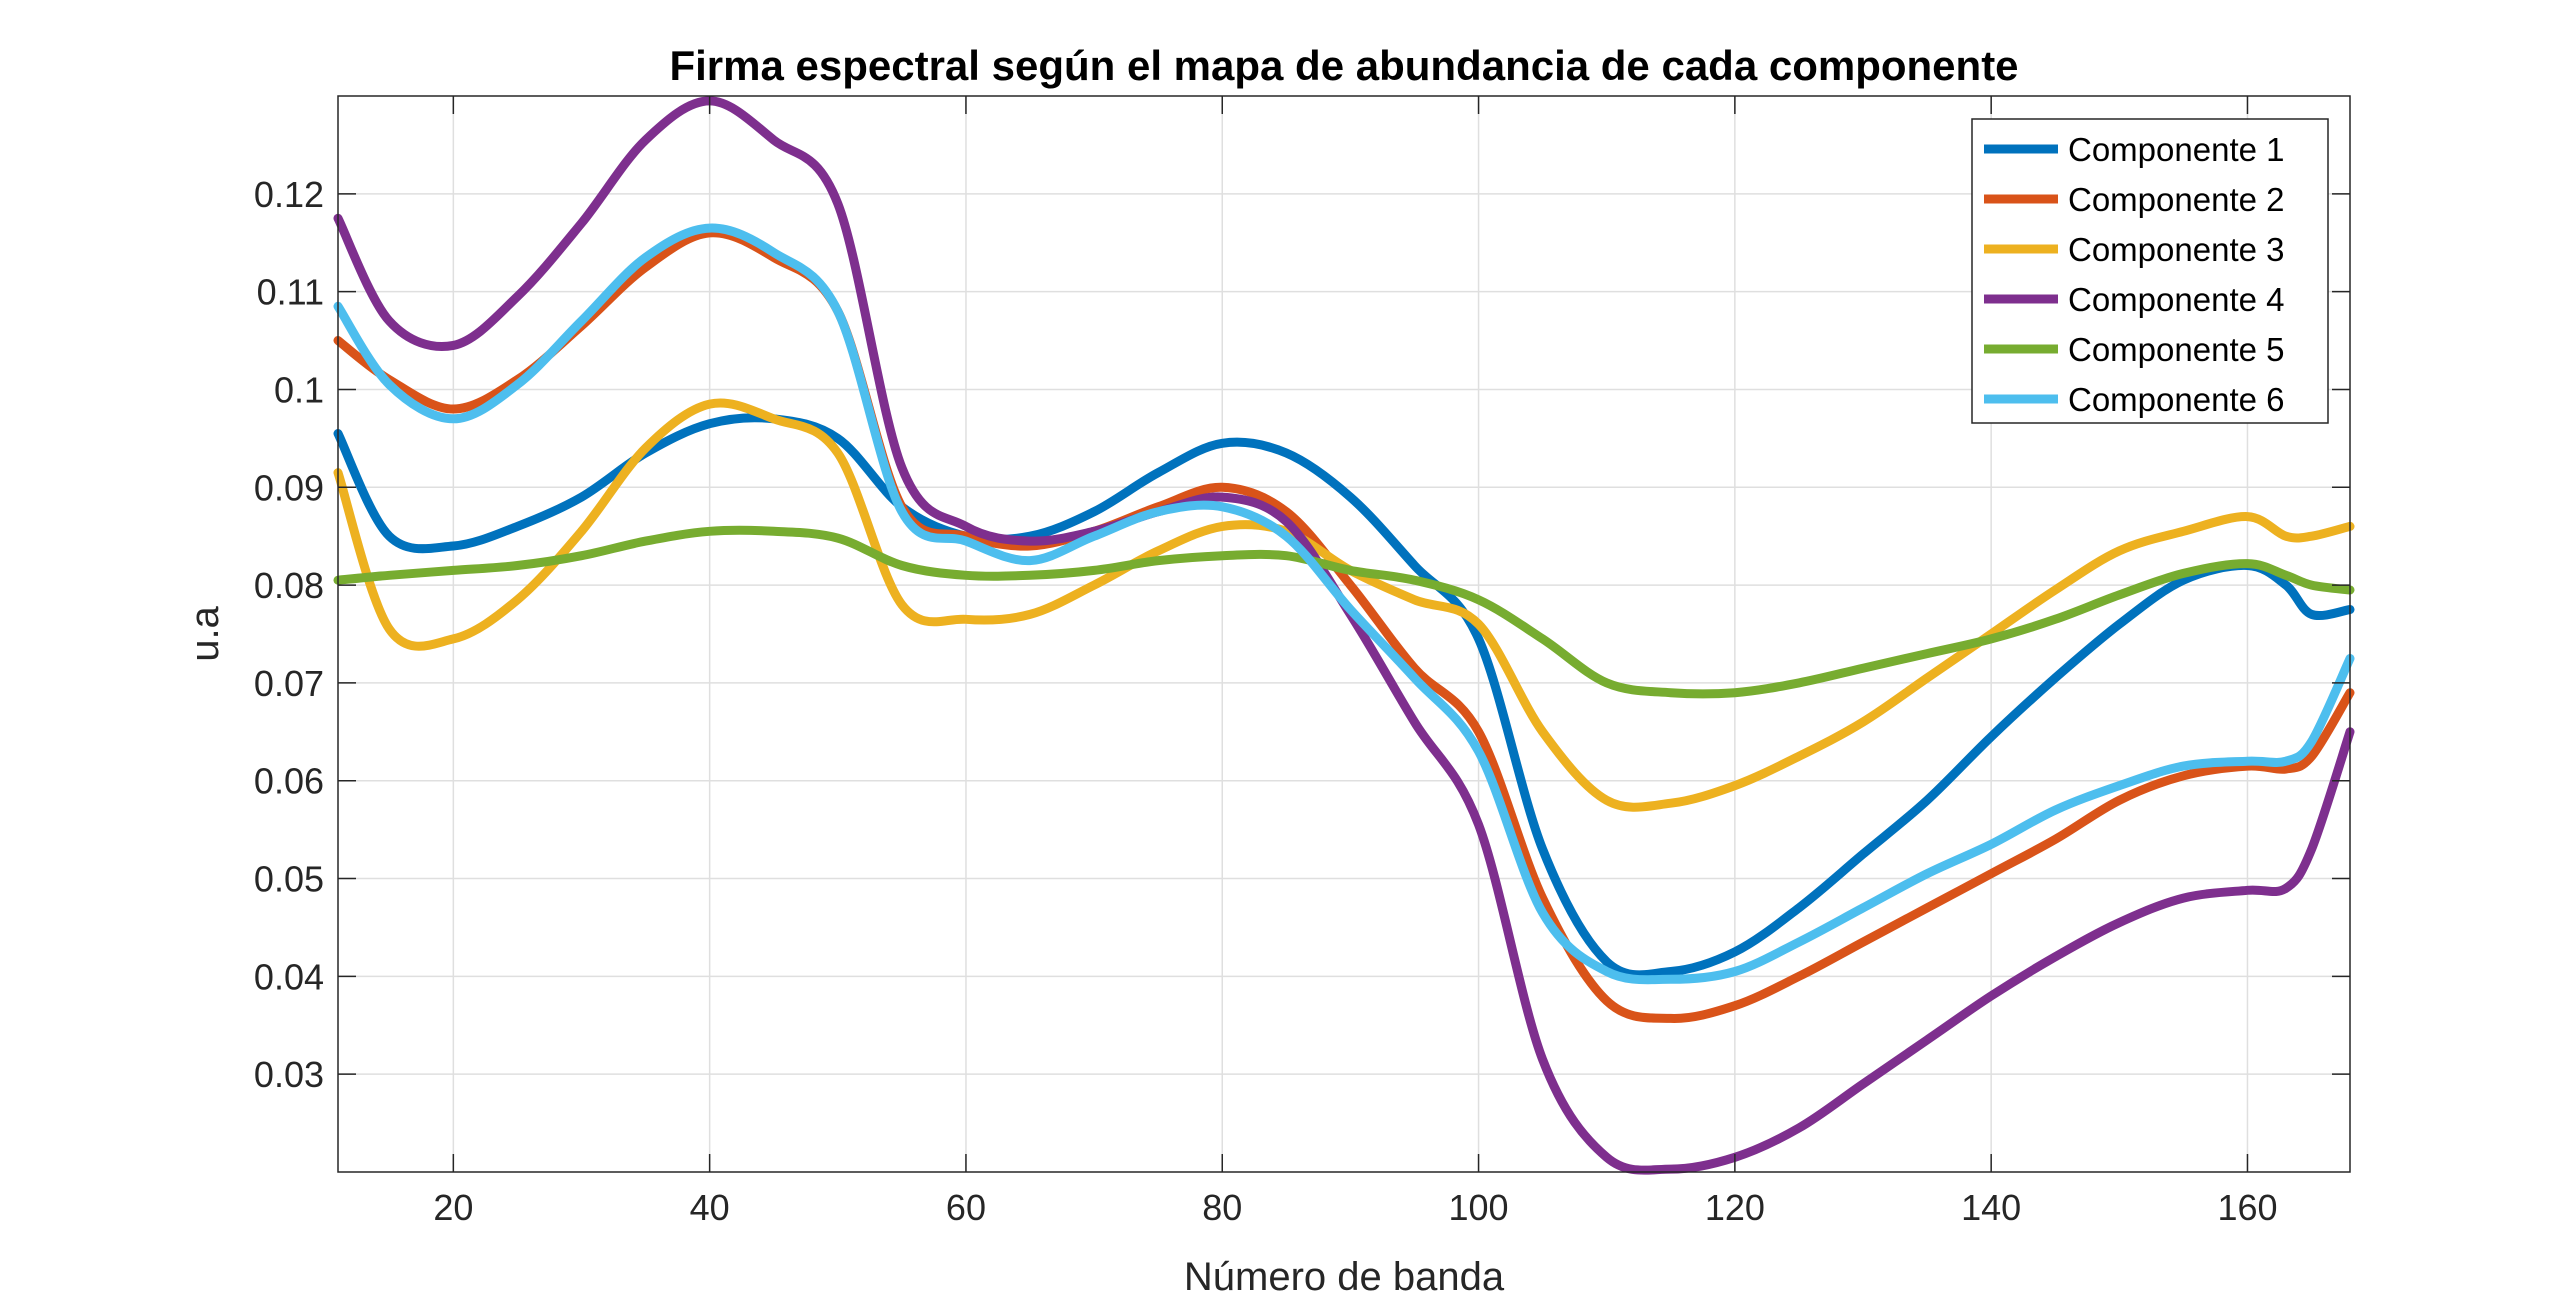 This screenshot has height=1300, width=2560. Describe the element at coordinates (2247, 1207) in the screenshot. I see `x-tick-label: 160` at that location.